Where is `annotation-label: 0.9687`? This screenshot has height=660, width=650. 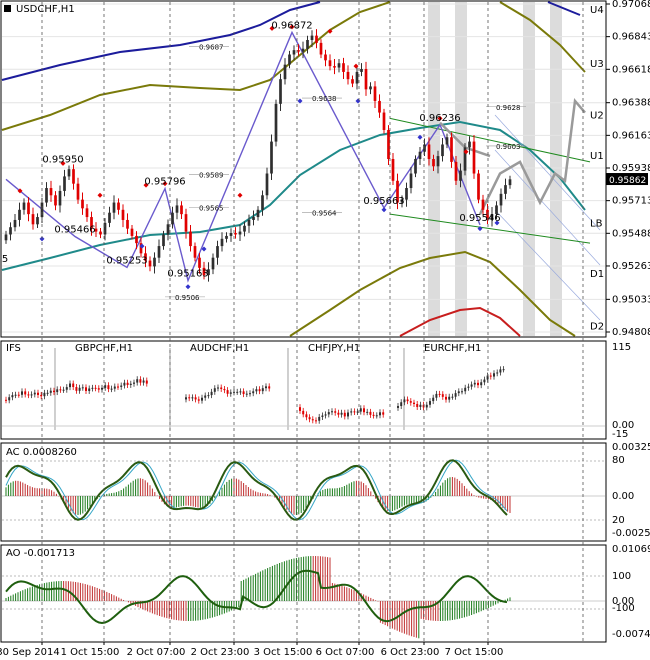 annotation-label: 0.9687 is located at coordinates (211, 48).